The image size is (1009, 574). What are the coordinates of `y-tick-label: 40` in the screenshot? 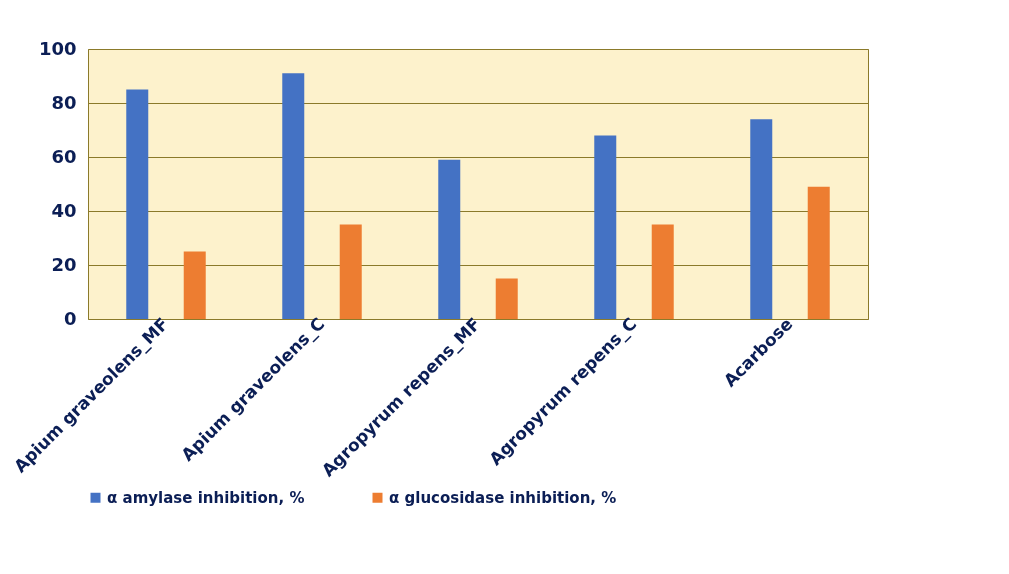 It's located at (64, 210).